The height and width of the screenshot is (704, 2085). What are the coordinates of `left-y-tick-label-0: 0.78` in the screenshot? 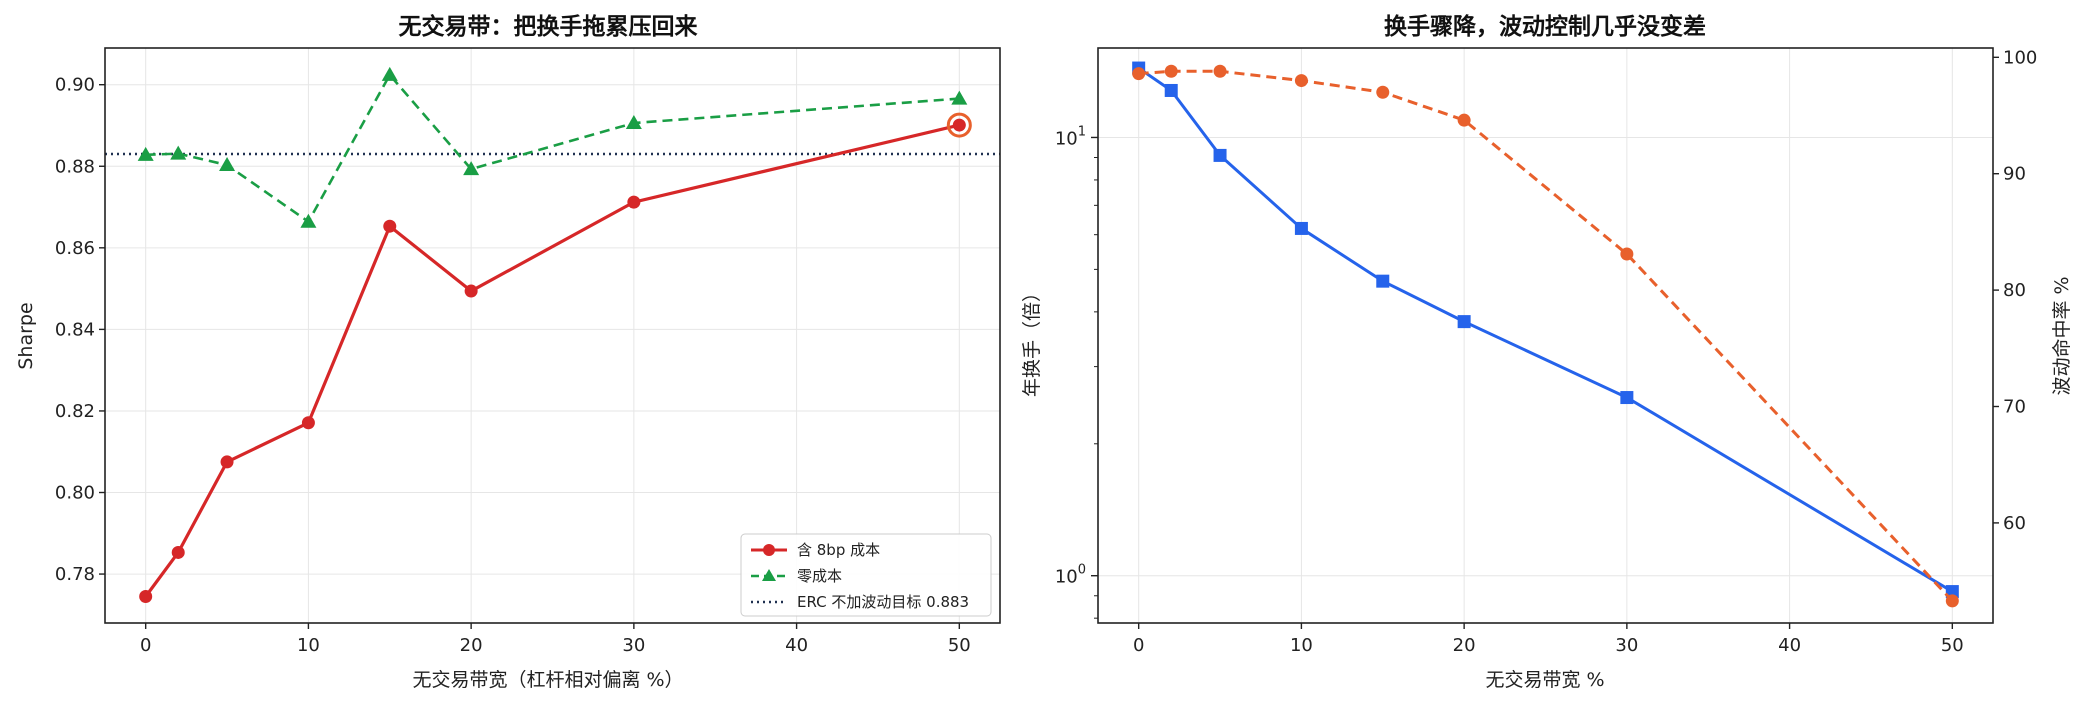 It's located at (75, 574).